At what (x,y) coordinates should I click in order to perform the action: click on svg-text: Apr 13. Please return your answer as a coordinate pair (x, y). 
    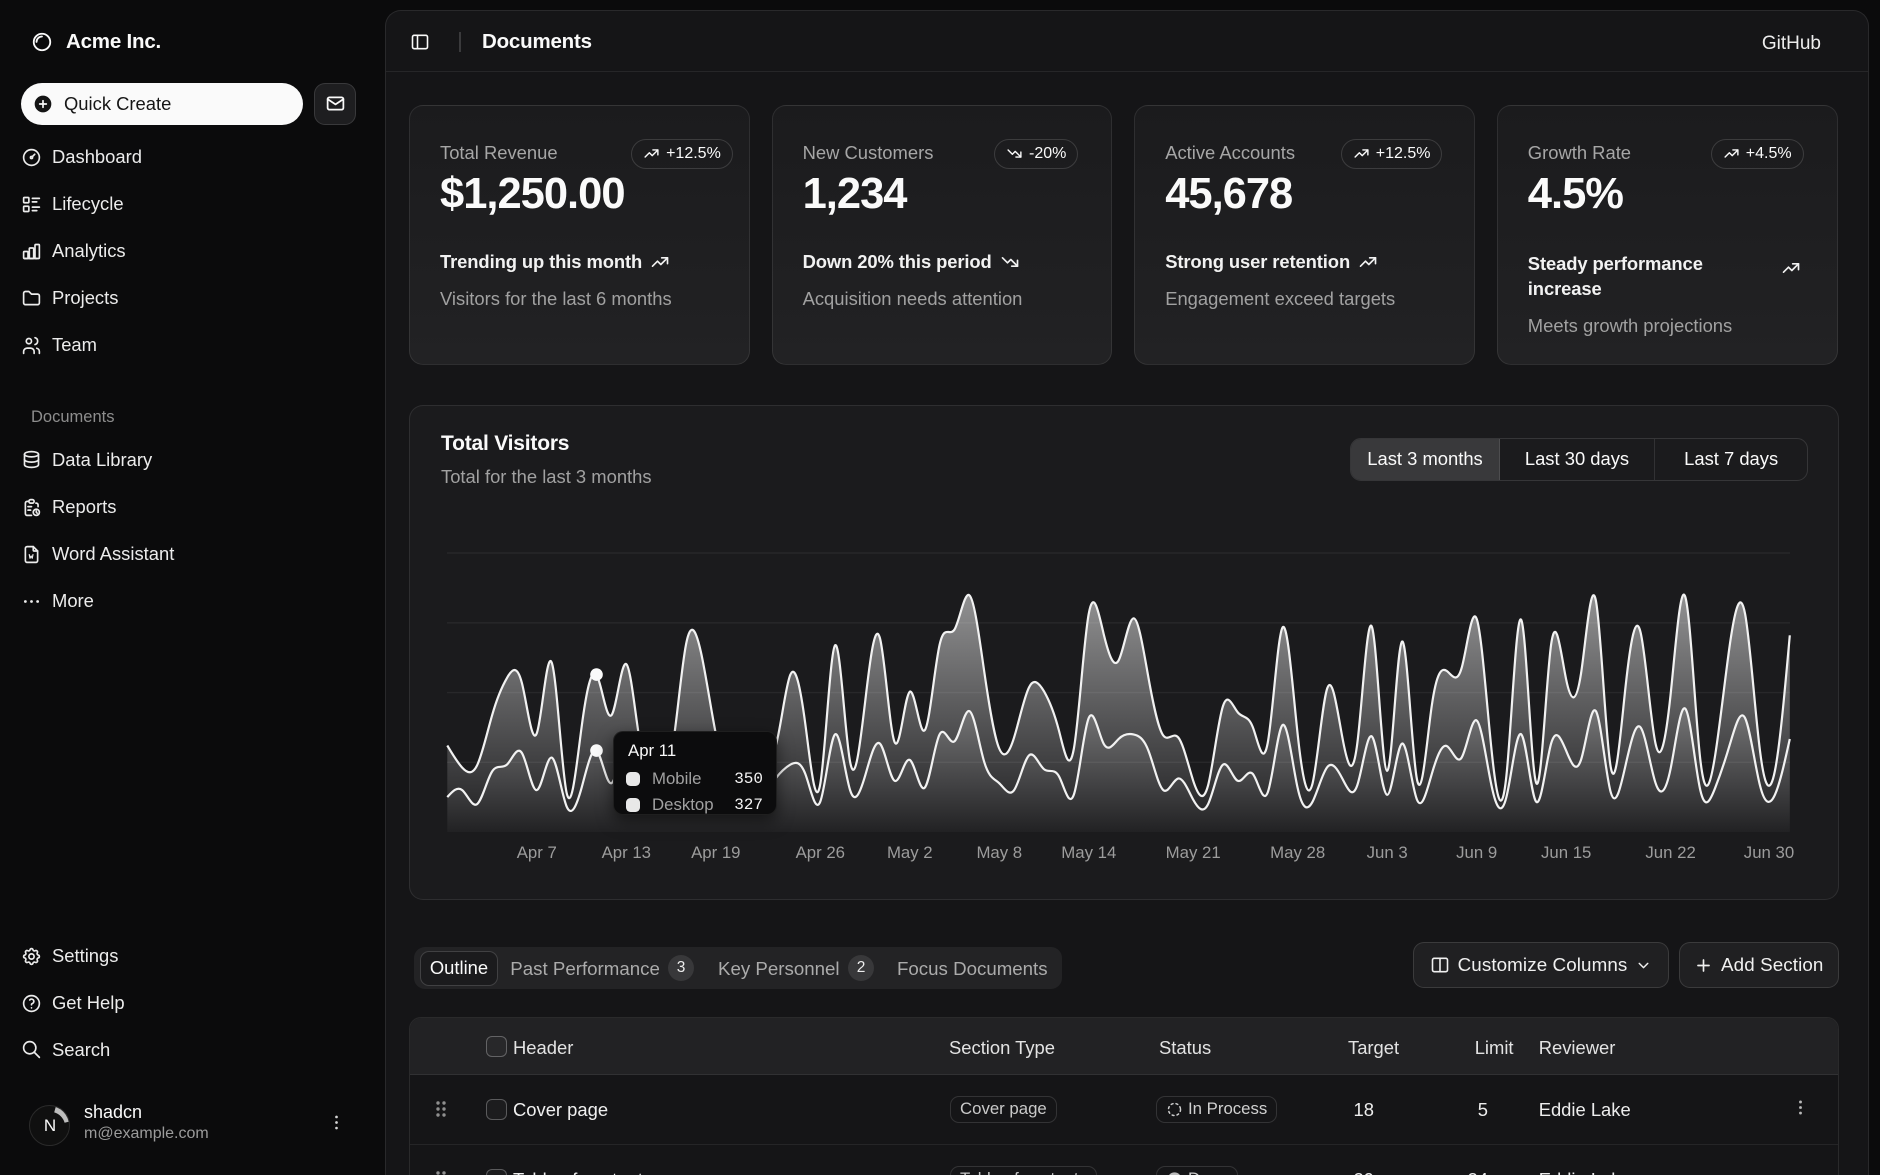
    Looking at the image, I should click on (626, 852).